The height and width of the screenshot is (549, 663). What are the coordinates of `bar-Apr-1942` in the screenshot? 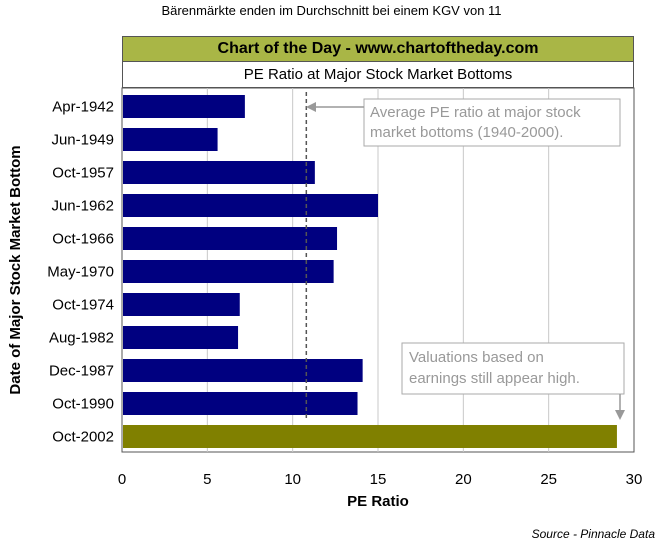 It's located at (184, 106).